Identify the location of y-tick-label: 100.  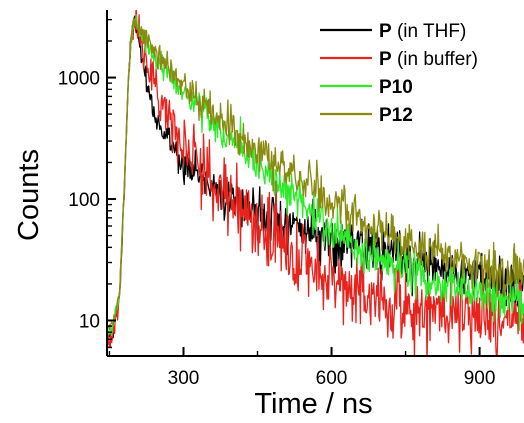
(84, 200).